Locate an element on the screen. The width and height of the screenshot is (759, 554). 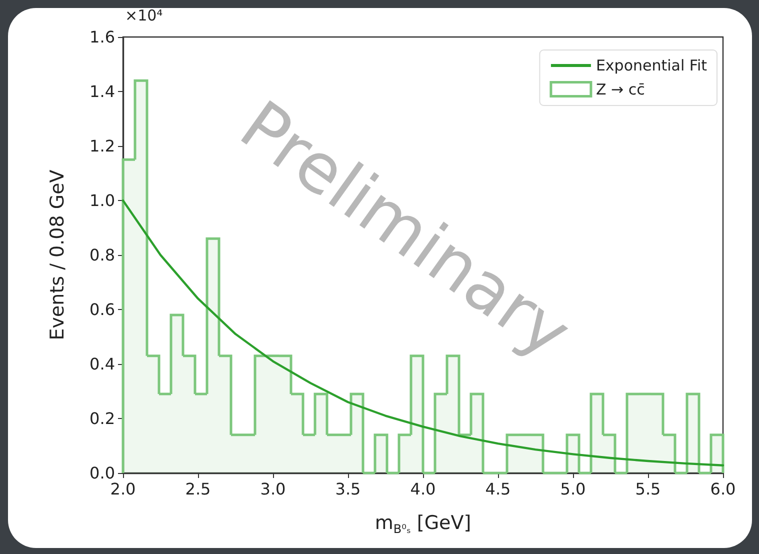
x-tick-label: 3.5 is located at coordinates (348, 489).